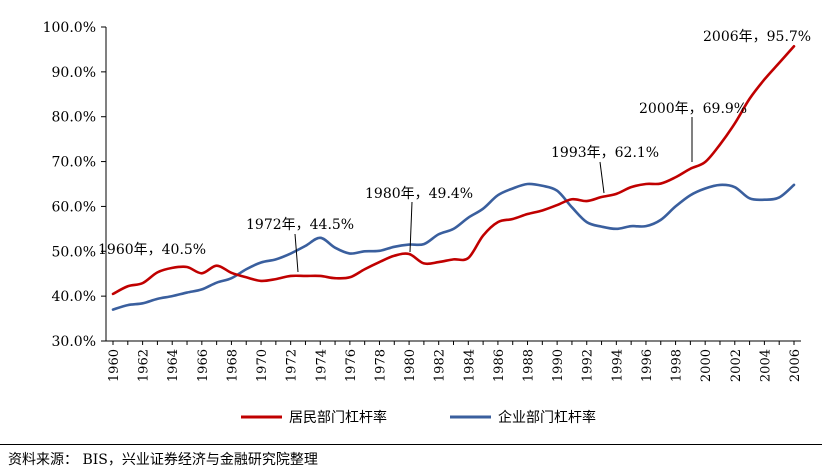  What do you see at coordinates (152, 250) in the screenshot?
I see `data-label-1960: 1960年，40.5%` at bounding box center [152, 250].